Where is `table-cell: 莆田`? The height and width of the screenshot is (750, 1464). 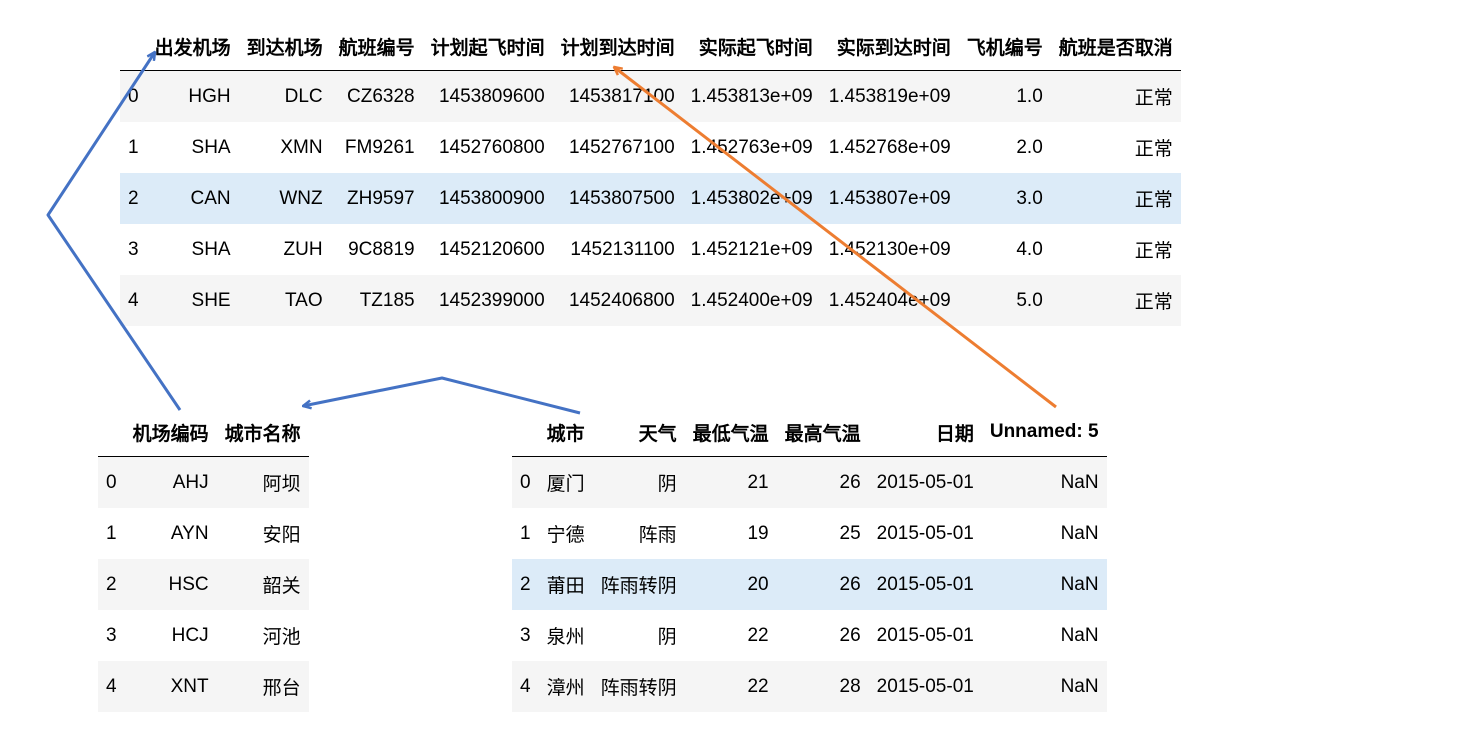 table-cell: 莆田 is located at coordinates (565, 586).